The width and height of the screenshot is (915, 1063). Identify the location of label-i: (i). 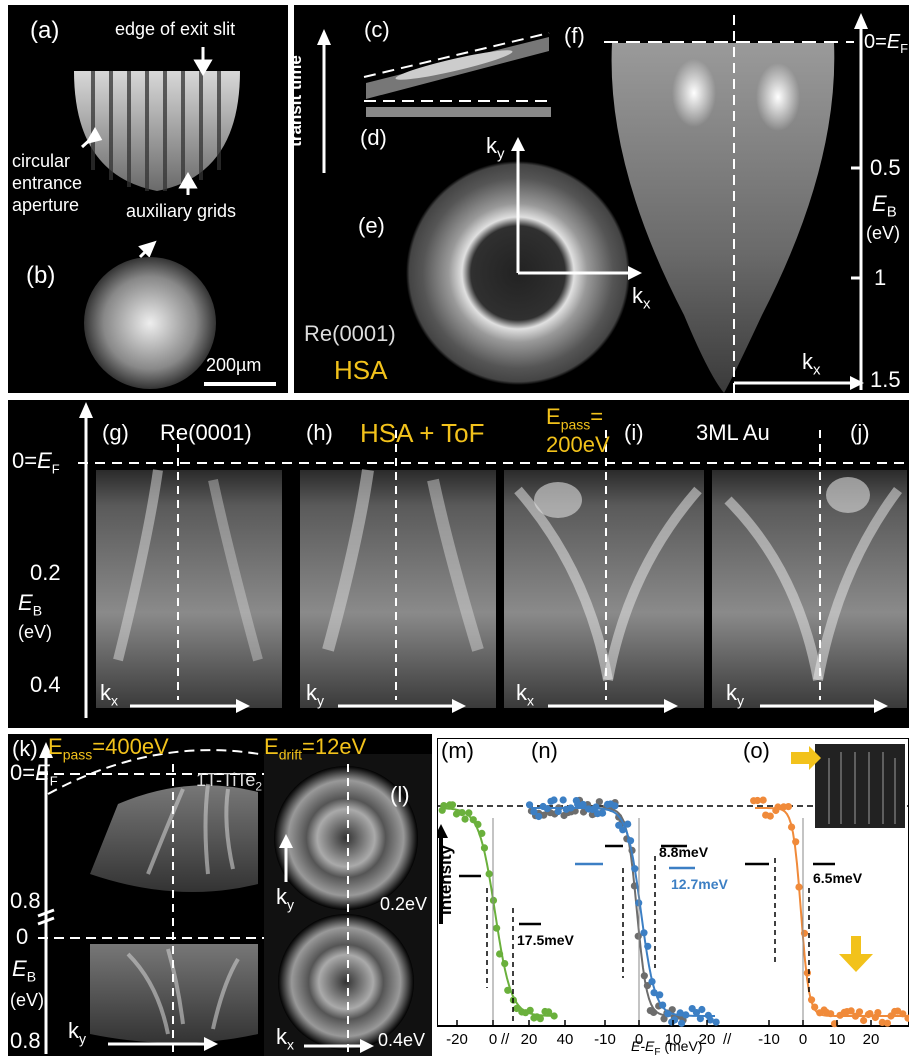
(634, 432).